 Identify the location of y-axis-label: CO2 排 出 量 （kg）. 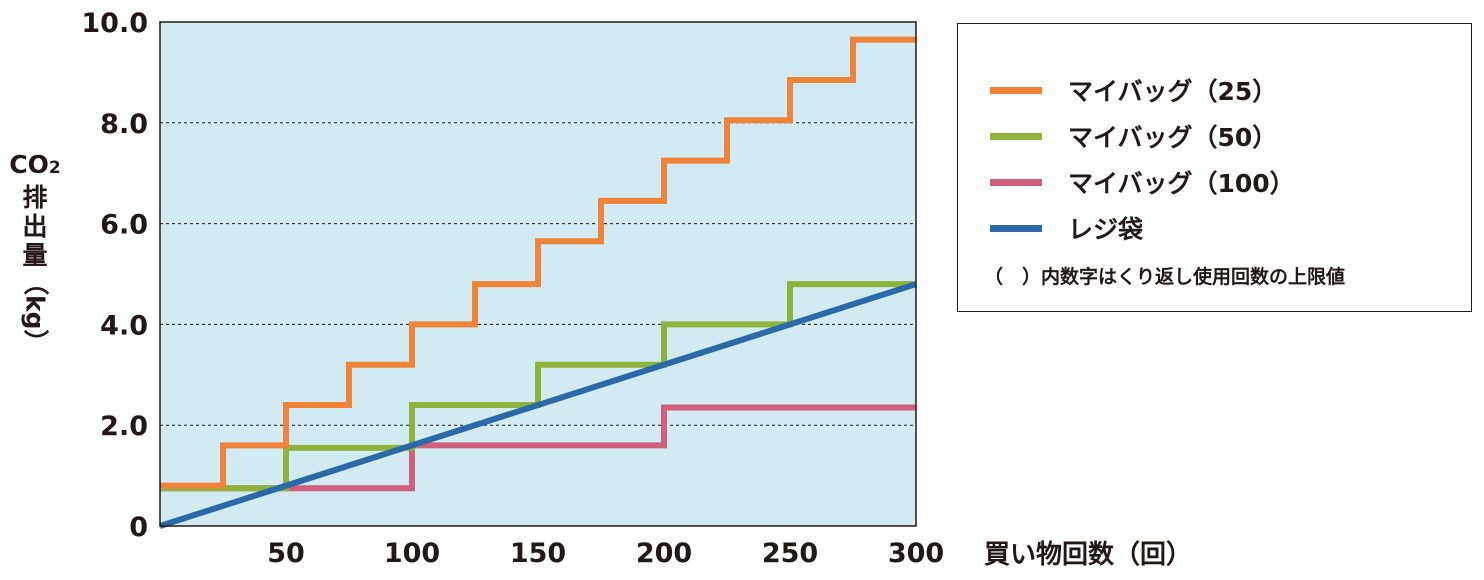
(35, 252).